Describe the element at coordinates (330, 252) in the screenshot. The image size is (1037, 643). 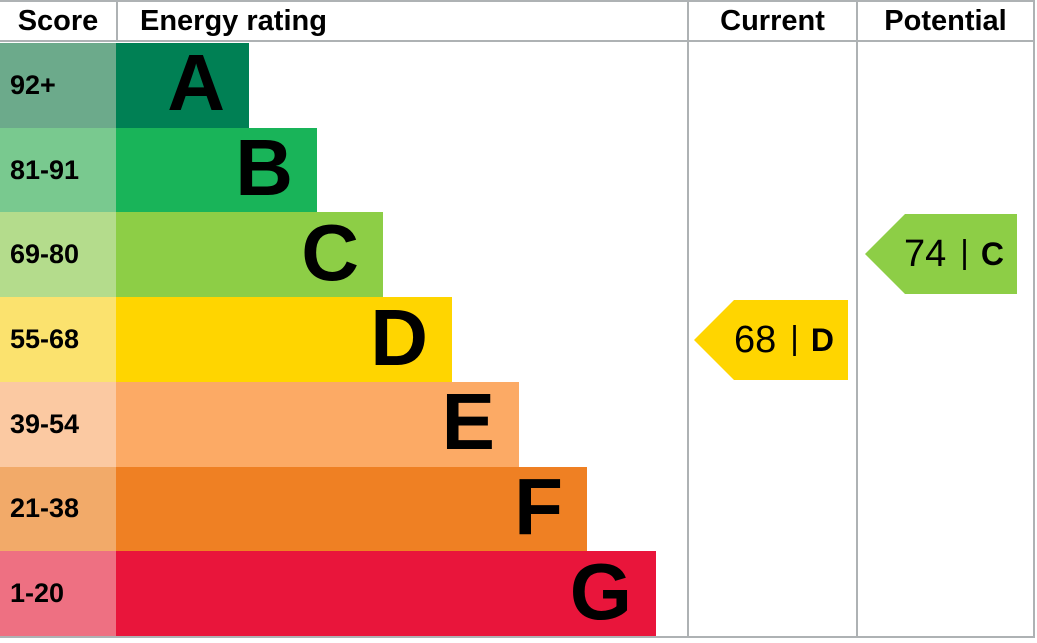
I see `band-c-letter: C` at that location.